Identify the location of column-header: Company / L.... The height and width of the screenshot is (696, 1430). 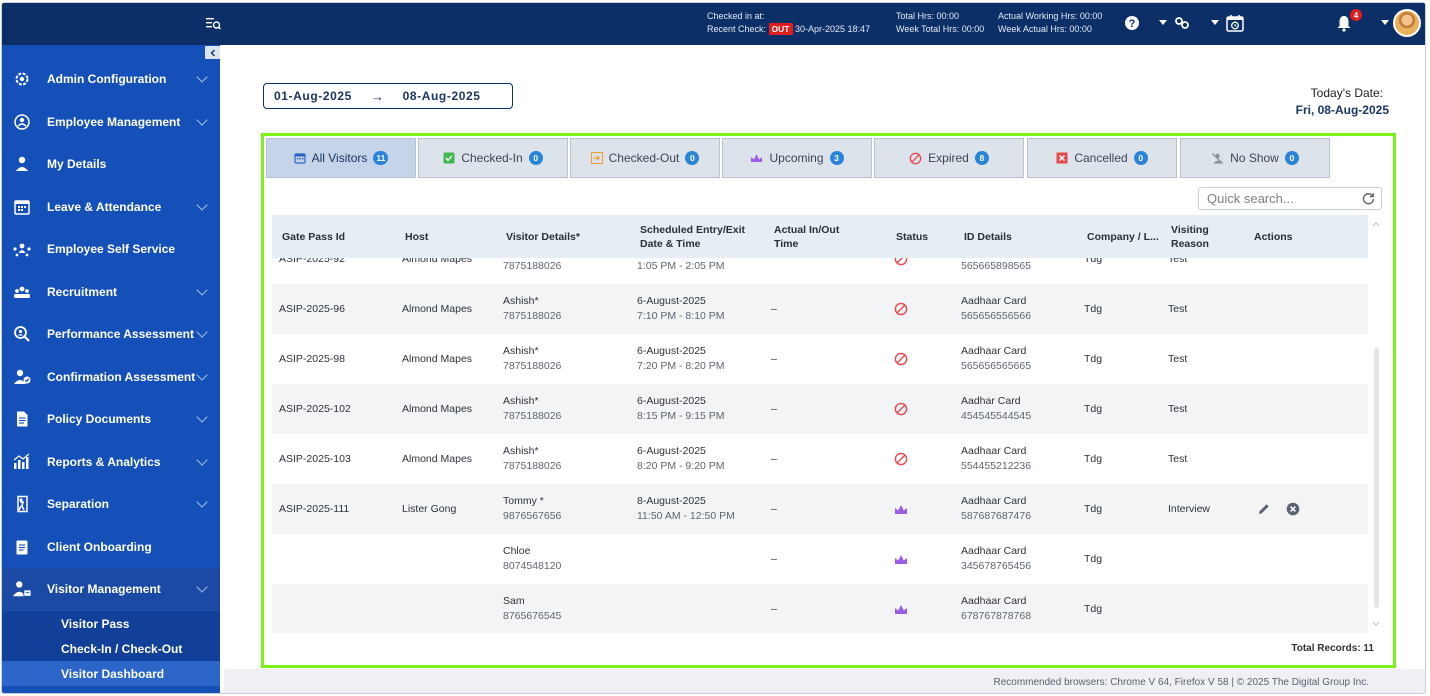
(1123, 236).